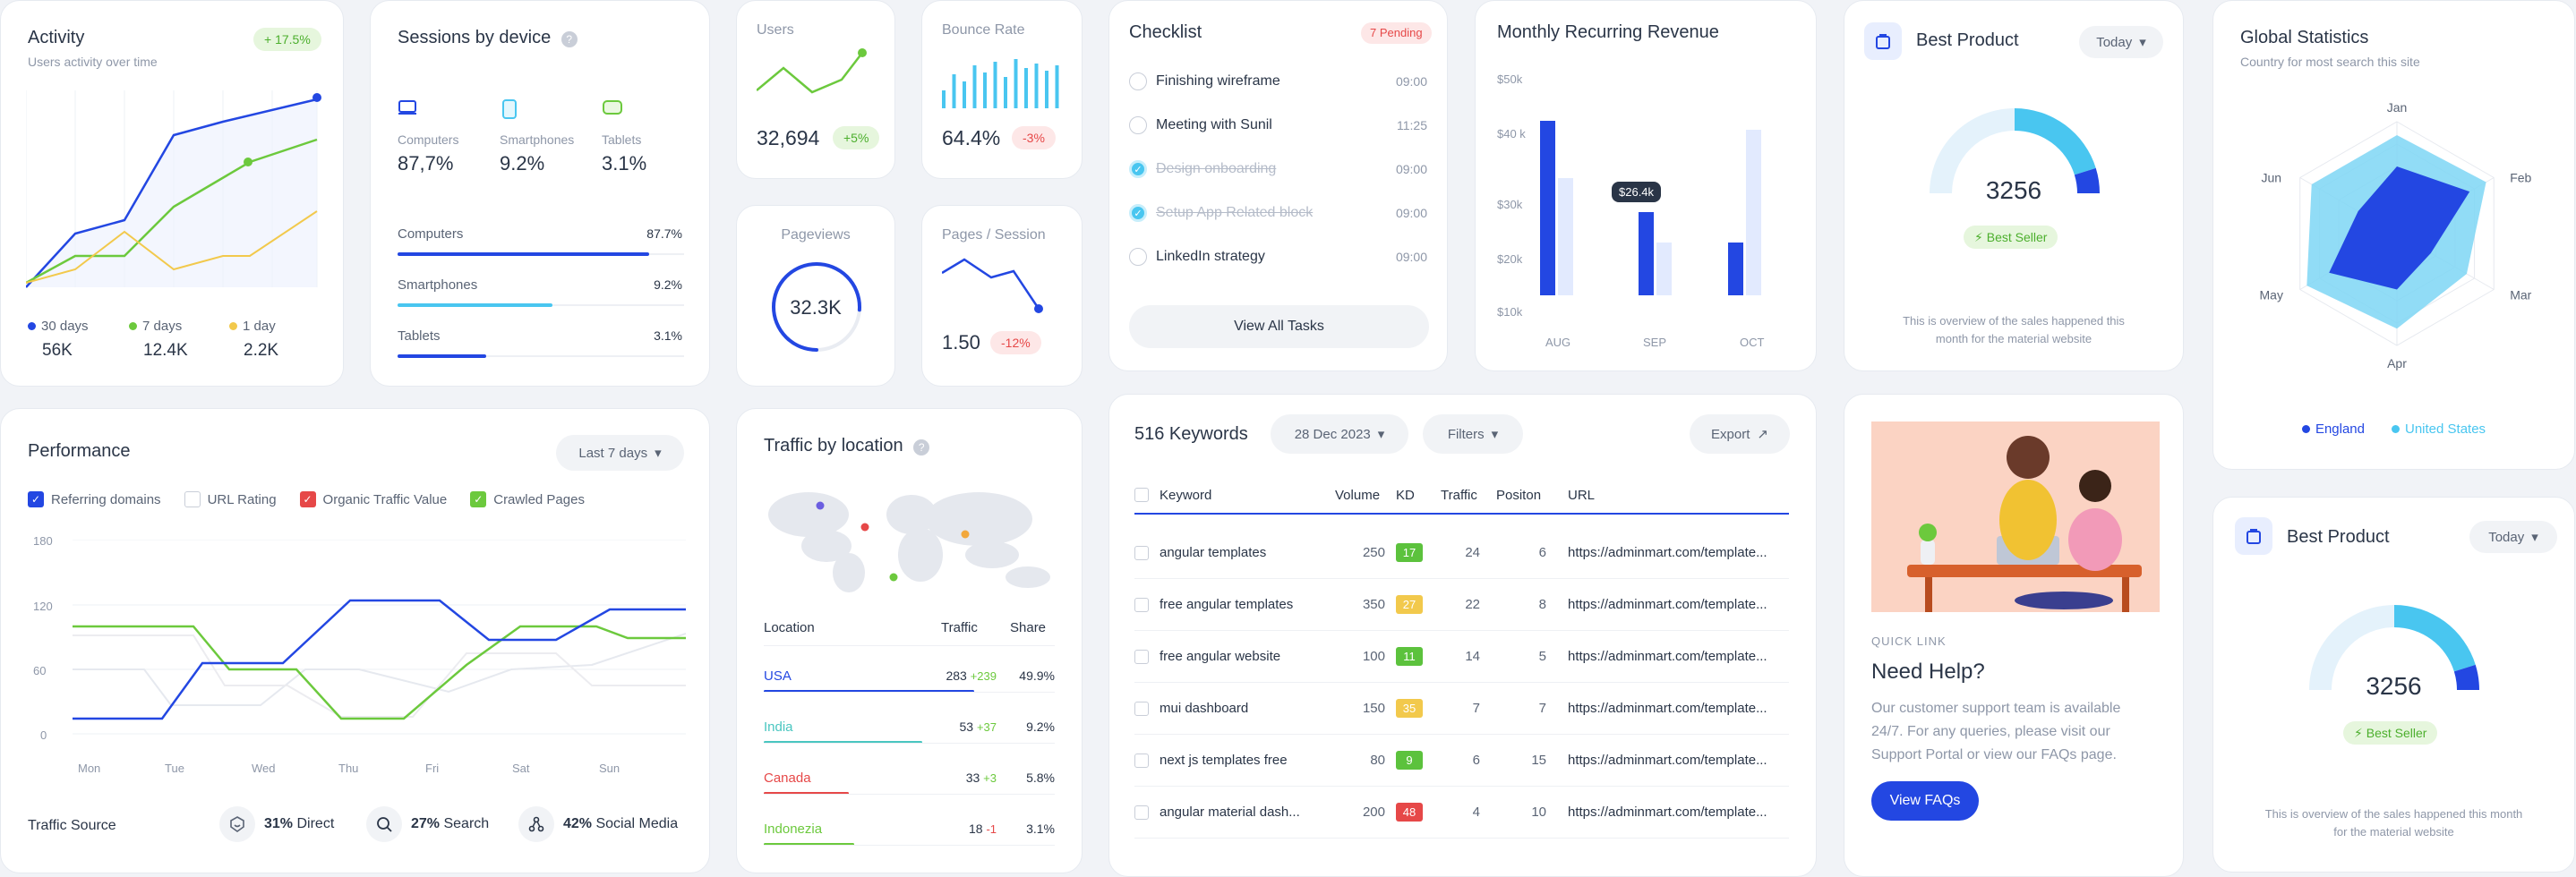 This screenshot has width=2576, height=877. What do you see at coordinates (1040, 829) in the screenshot?
I see `share-value: 3.1%` at bounding box center [1040, 829].